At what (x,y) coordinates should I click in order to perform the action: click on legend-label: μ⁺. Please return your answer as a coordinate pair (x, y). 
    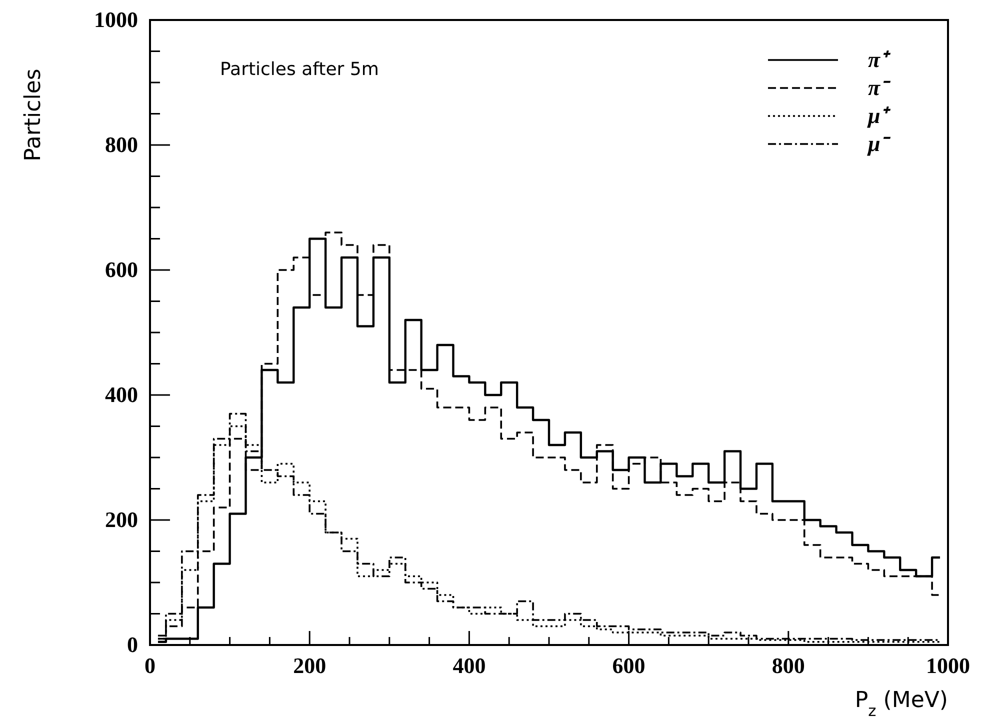
    Looking at the image, I should click on (879, 115).